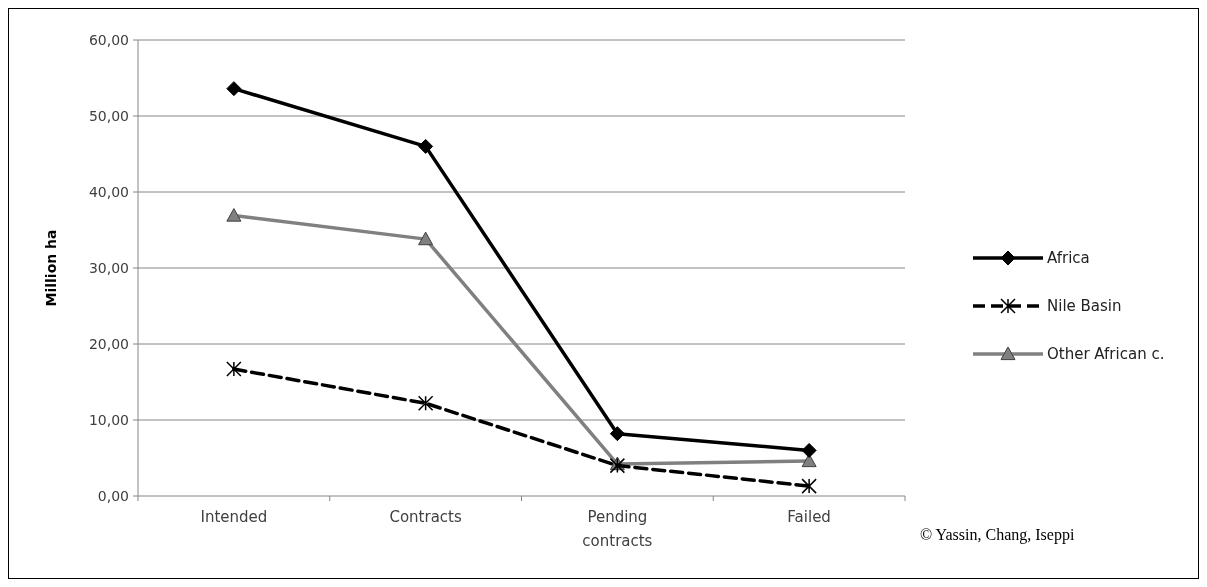 The image size is (1207, 587). What do you see at coordinates (108, 115) in the screenshot?
I see `y-tick-label: 50,00` at bounding box center [108, 115].